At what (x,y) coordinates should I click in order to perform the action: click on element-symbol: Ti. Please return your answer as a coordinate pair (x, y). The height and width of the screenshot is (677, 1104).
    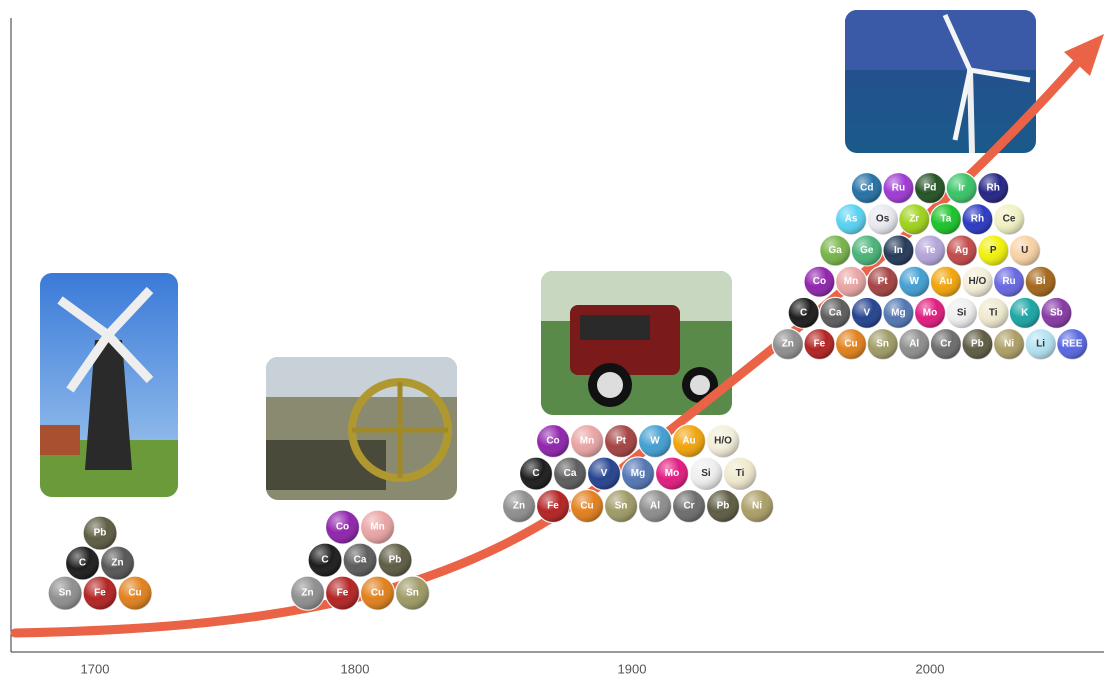
    Looking at the image, I should click on (993, 312).